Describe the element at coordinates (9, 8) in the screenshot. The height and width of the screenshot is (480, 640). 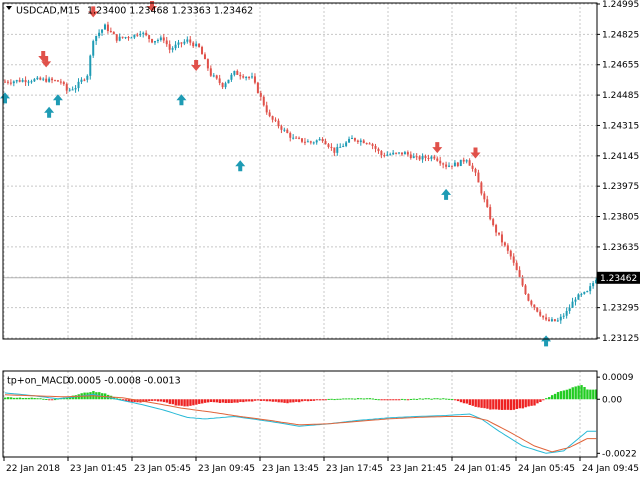
I see `chart-dropdown-icon` at that location.